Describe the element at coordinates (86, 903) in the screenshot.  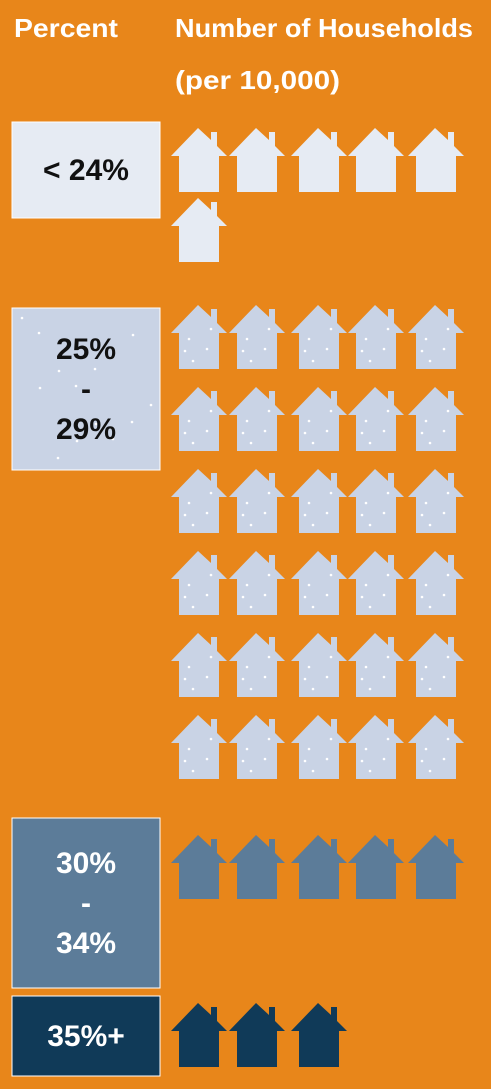
I see `category-label: -` at that location.